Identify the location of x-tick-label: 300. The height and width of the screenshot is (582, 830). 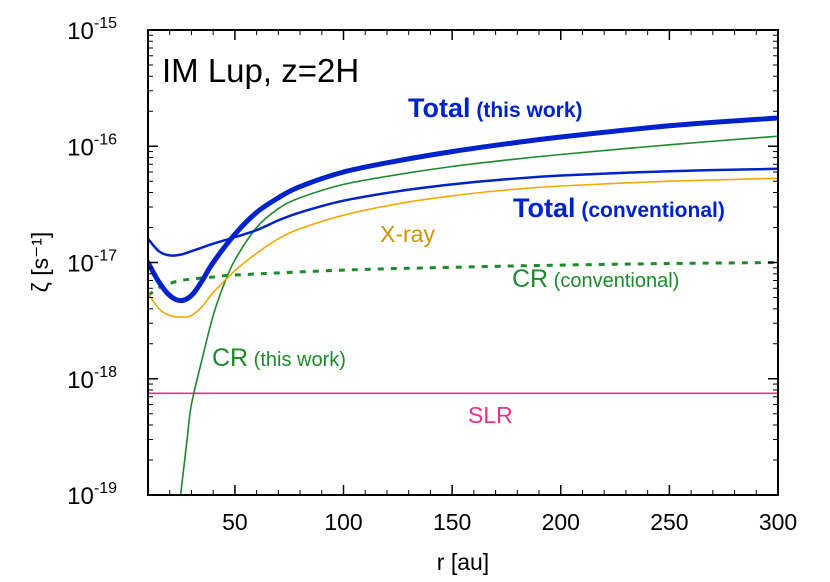
(778, 522).